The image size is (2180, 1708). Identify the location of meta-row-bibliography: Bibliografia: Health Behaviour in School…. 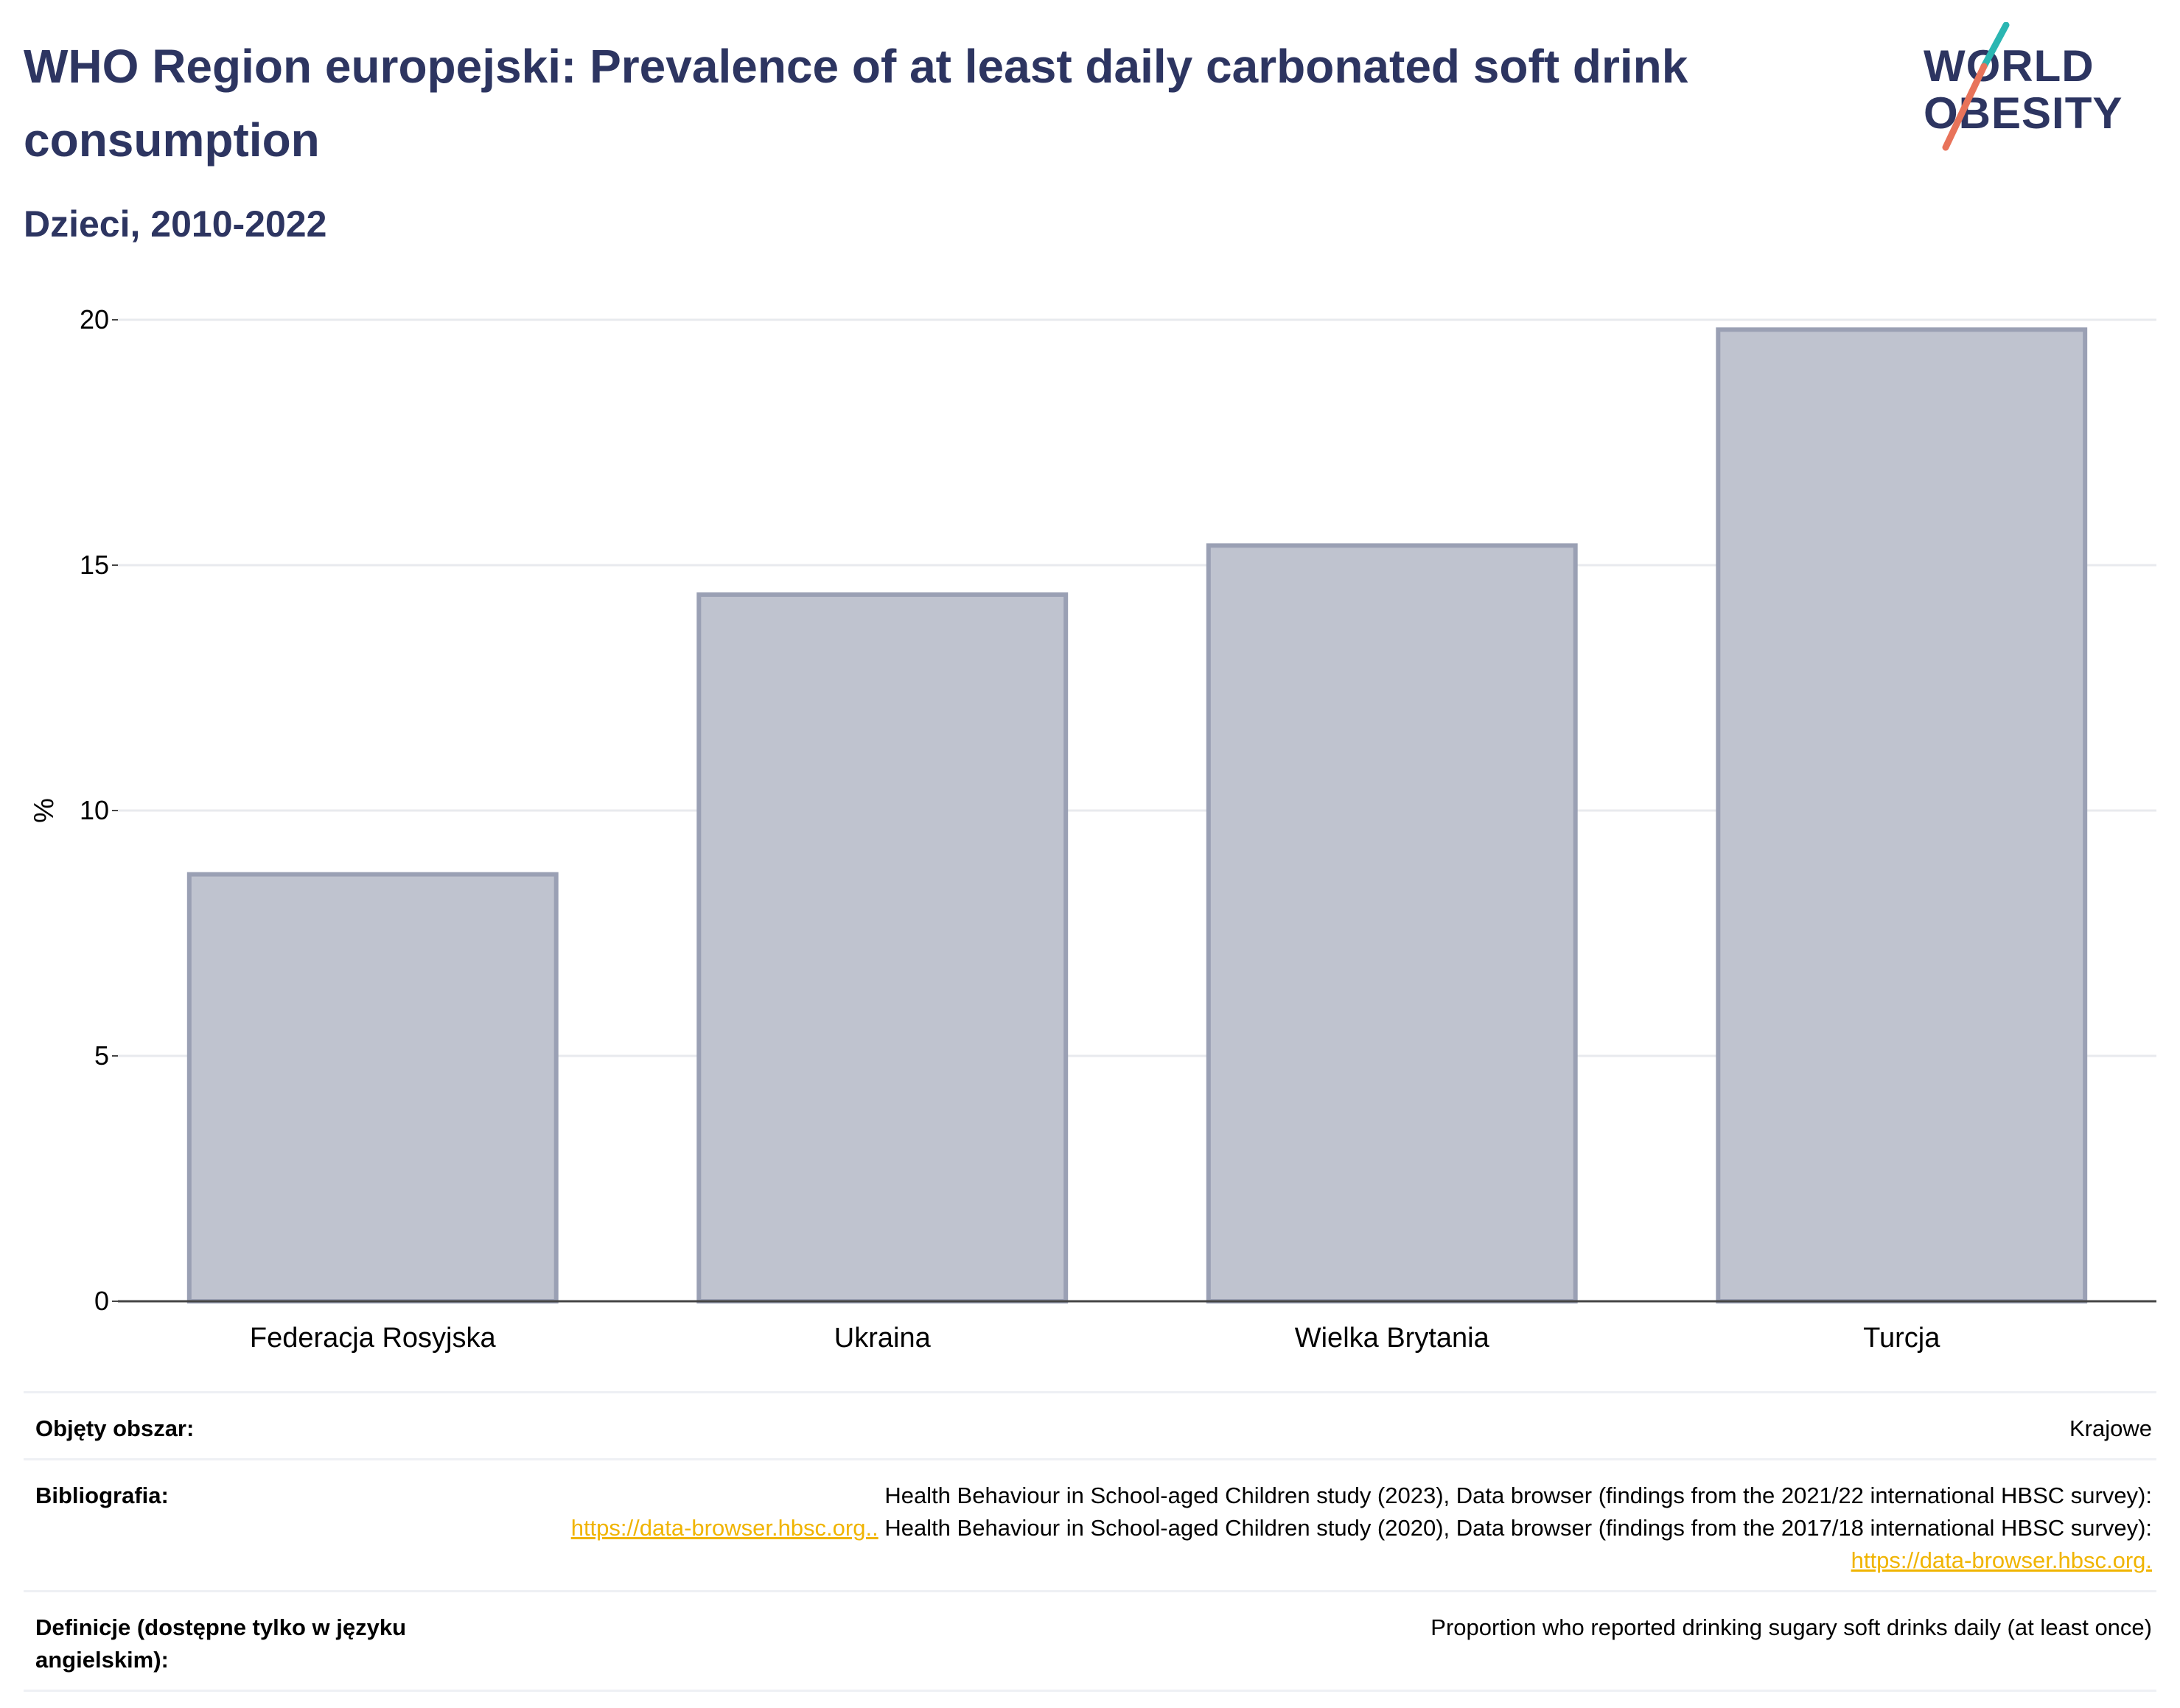
(1090, 1524).